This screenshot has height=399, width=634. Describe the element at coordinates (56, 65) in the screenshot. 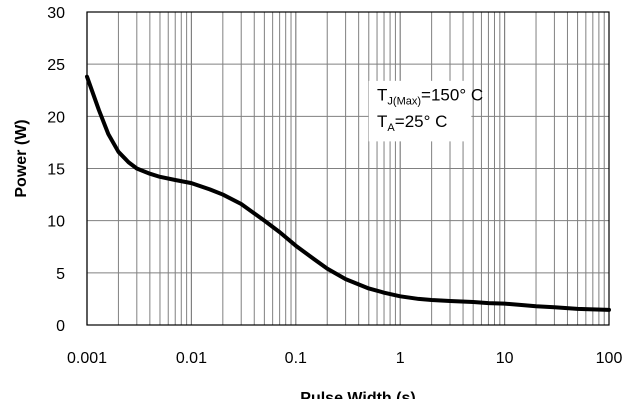

I see `y-tick-label: 25` at that location.